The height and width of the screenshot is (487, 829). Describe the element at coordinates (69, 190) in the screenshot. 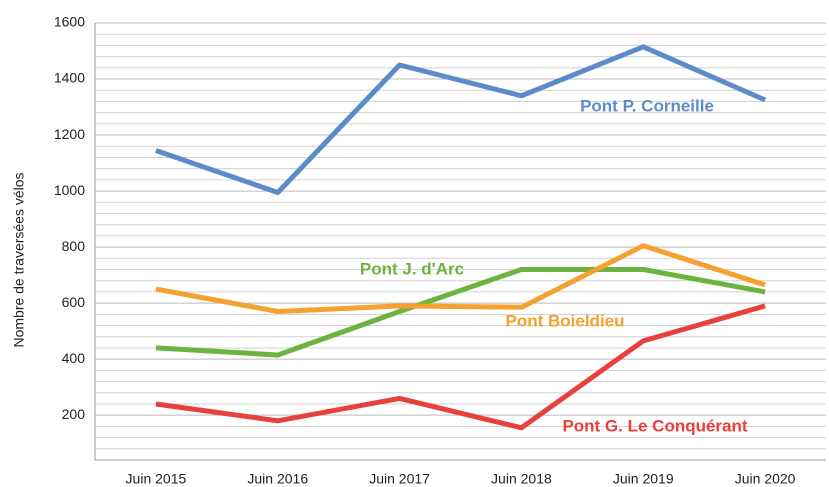

I see `y-tick-label: 1000` at that location.